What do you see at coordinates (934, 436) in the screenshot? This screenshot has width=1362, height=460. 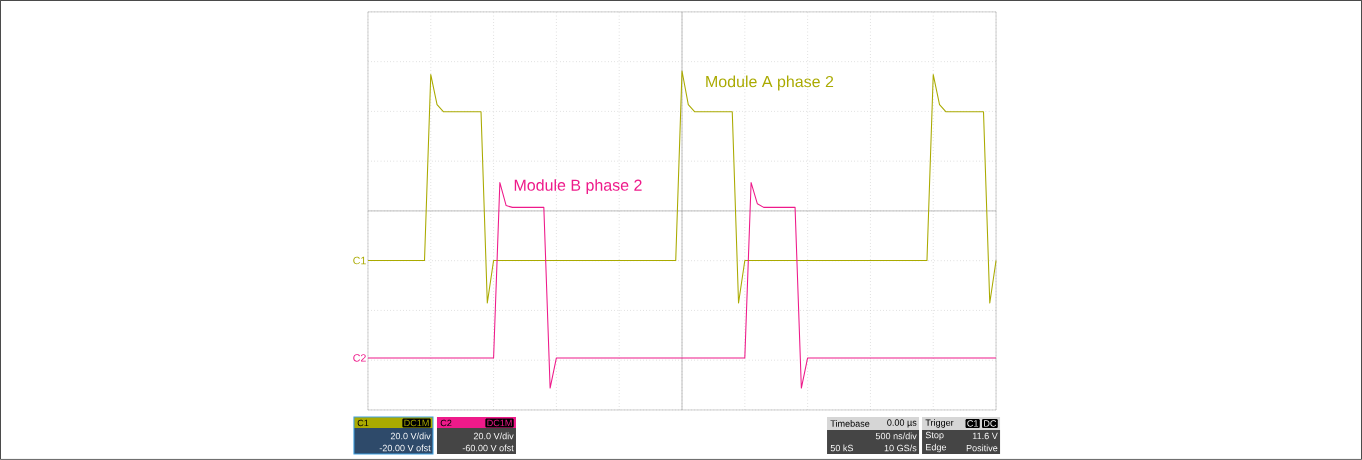 I see `text: Stop` at bounding box center [934, 436].